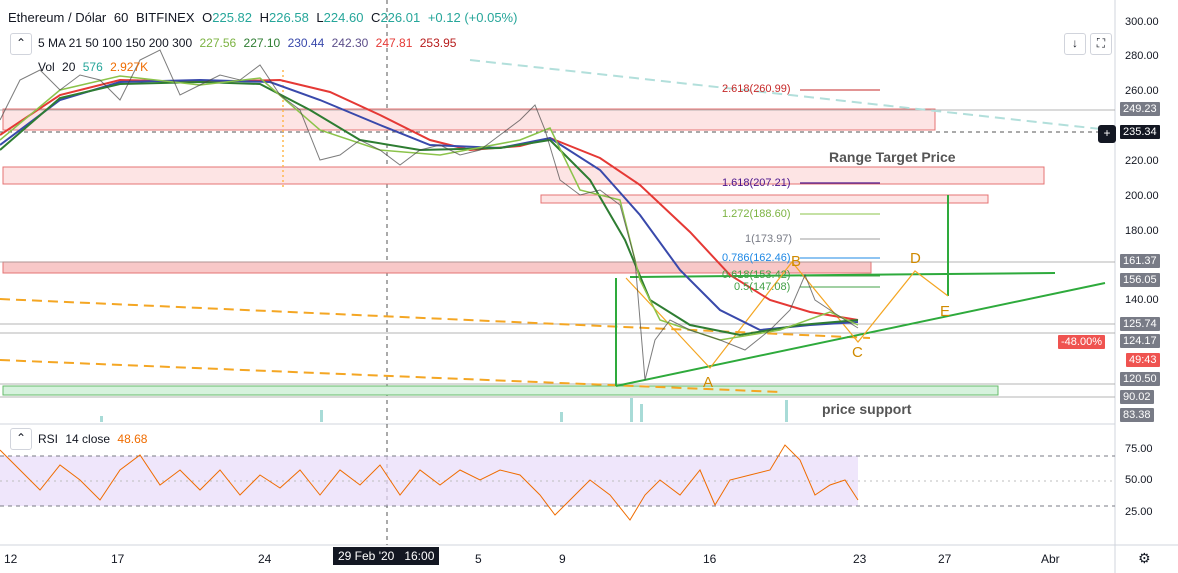 The height and width of the screenshot is (573, 1178). I want to click on time-tick: 23, so click(860, 559).